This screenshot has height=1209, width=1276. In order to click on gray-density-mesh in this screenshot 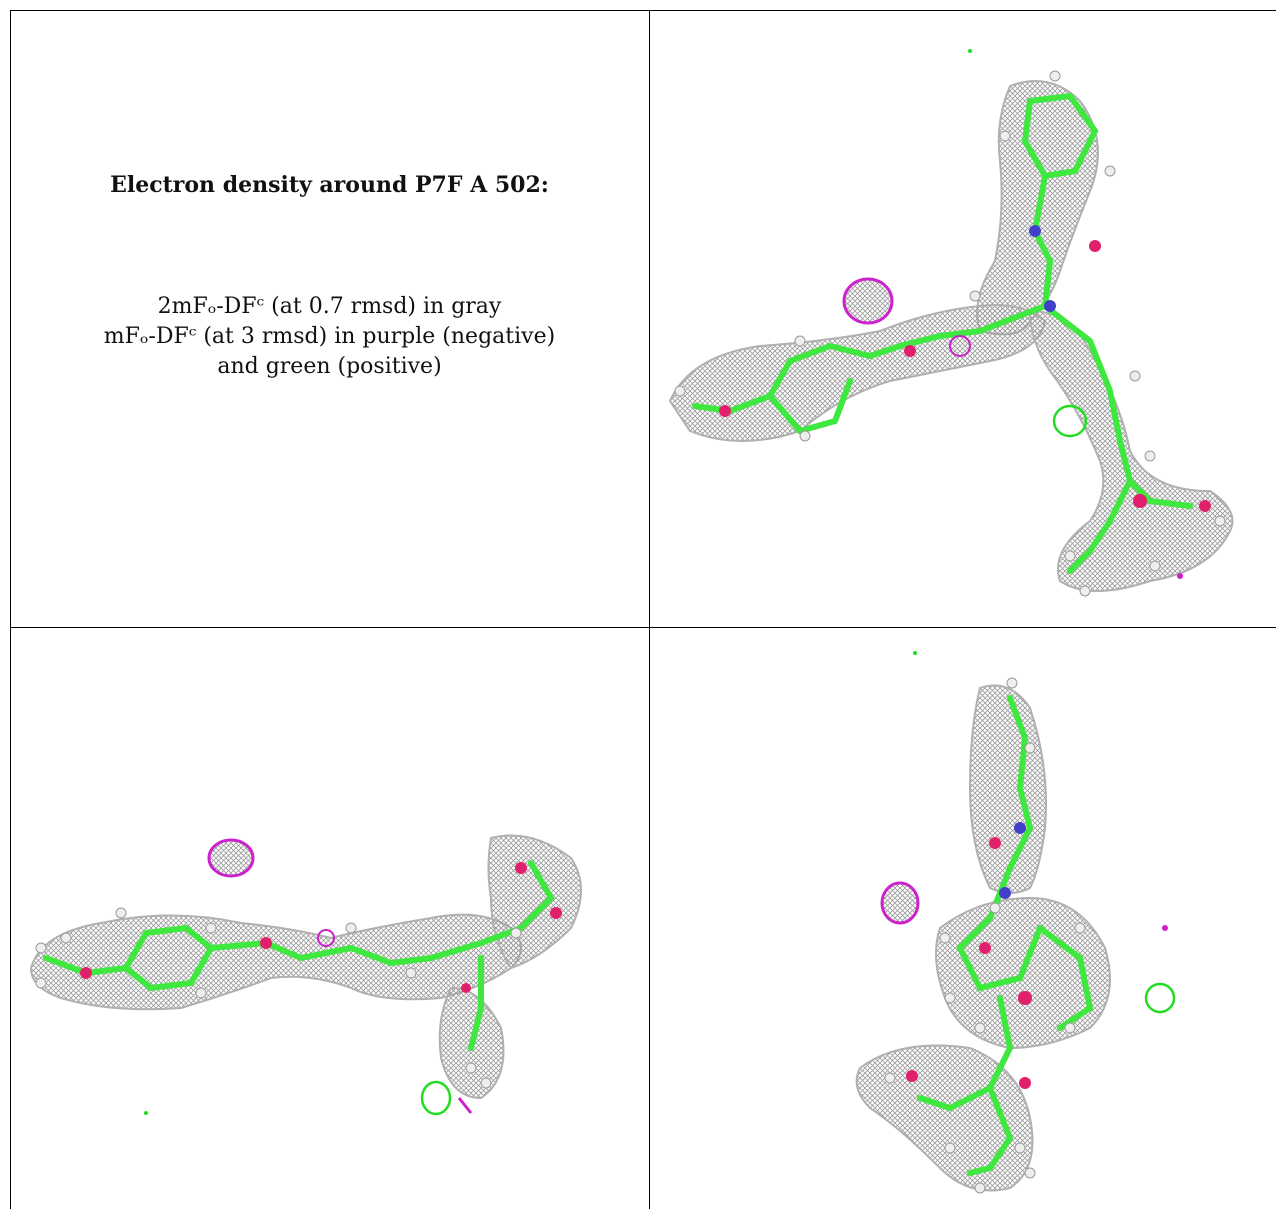, I will do `click(983, 938)`.